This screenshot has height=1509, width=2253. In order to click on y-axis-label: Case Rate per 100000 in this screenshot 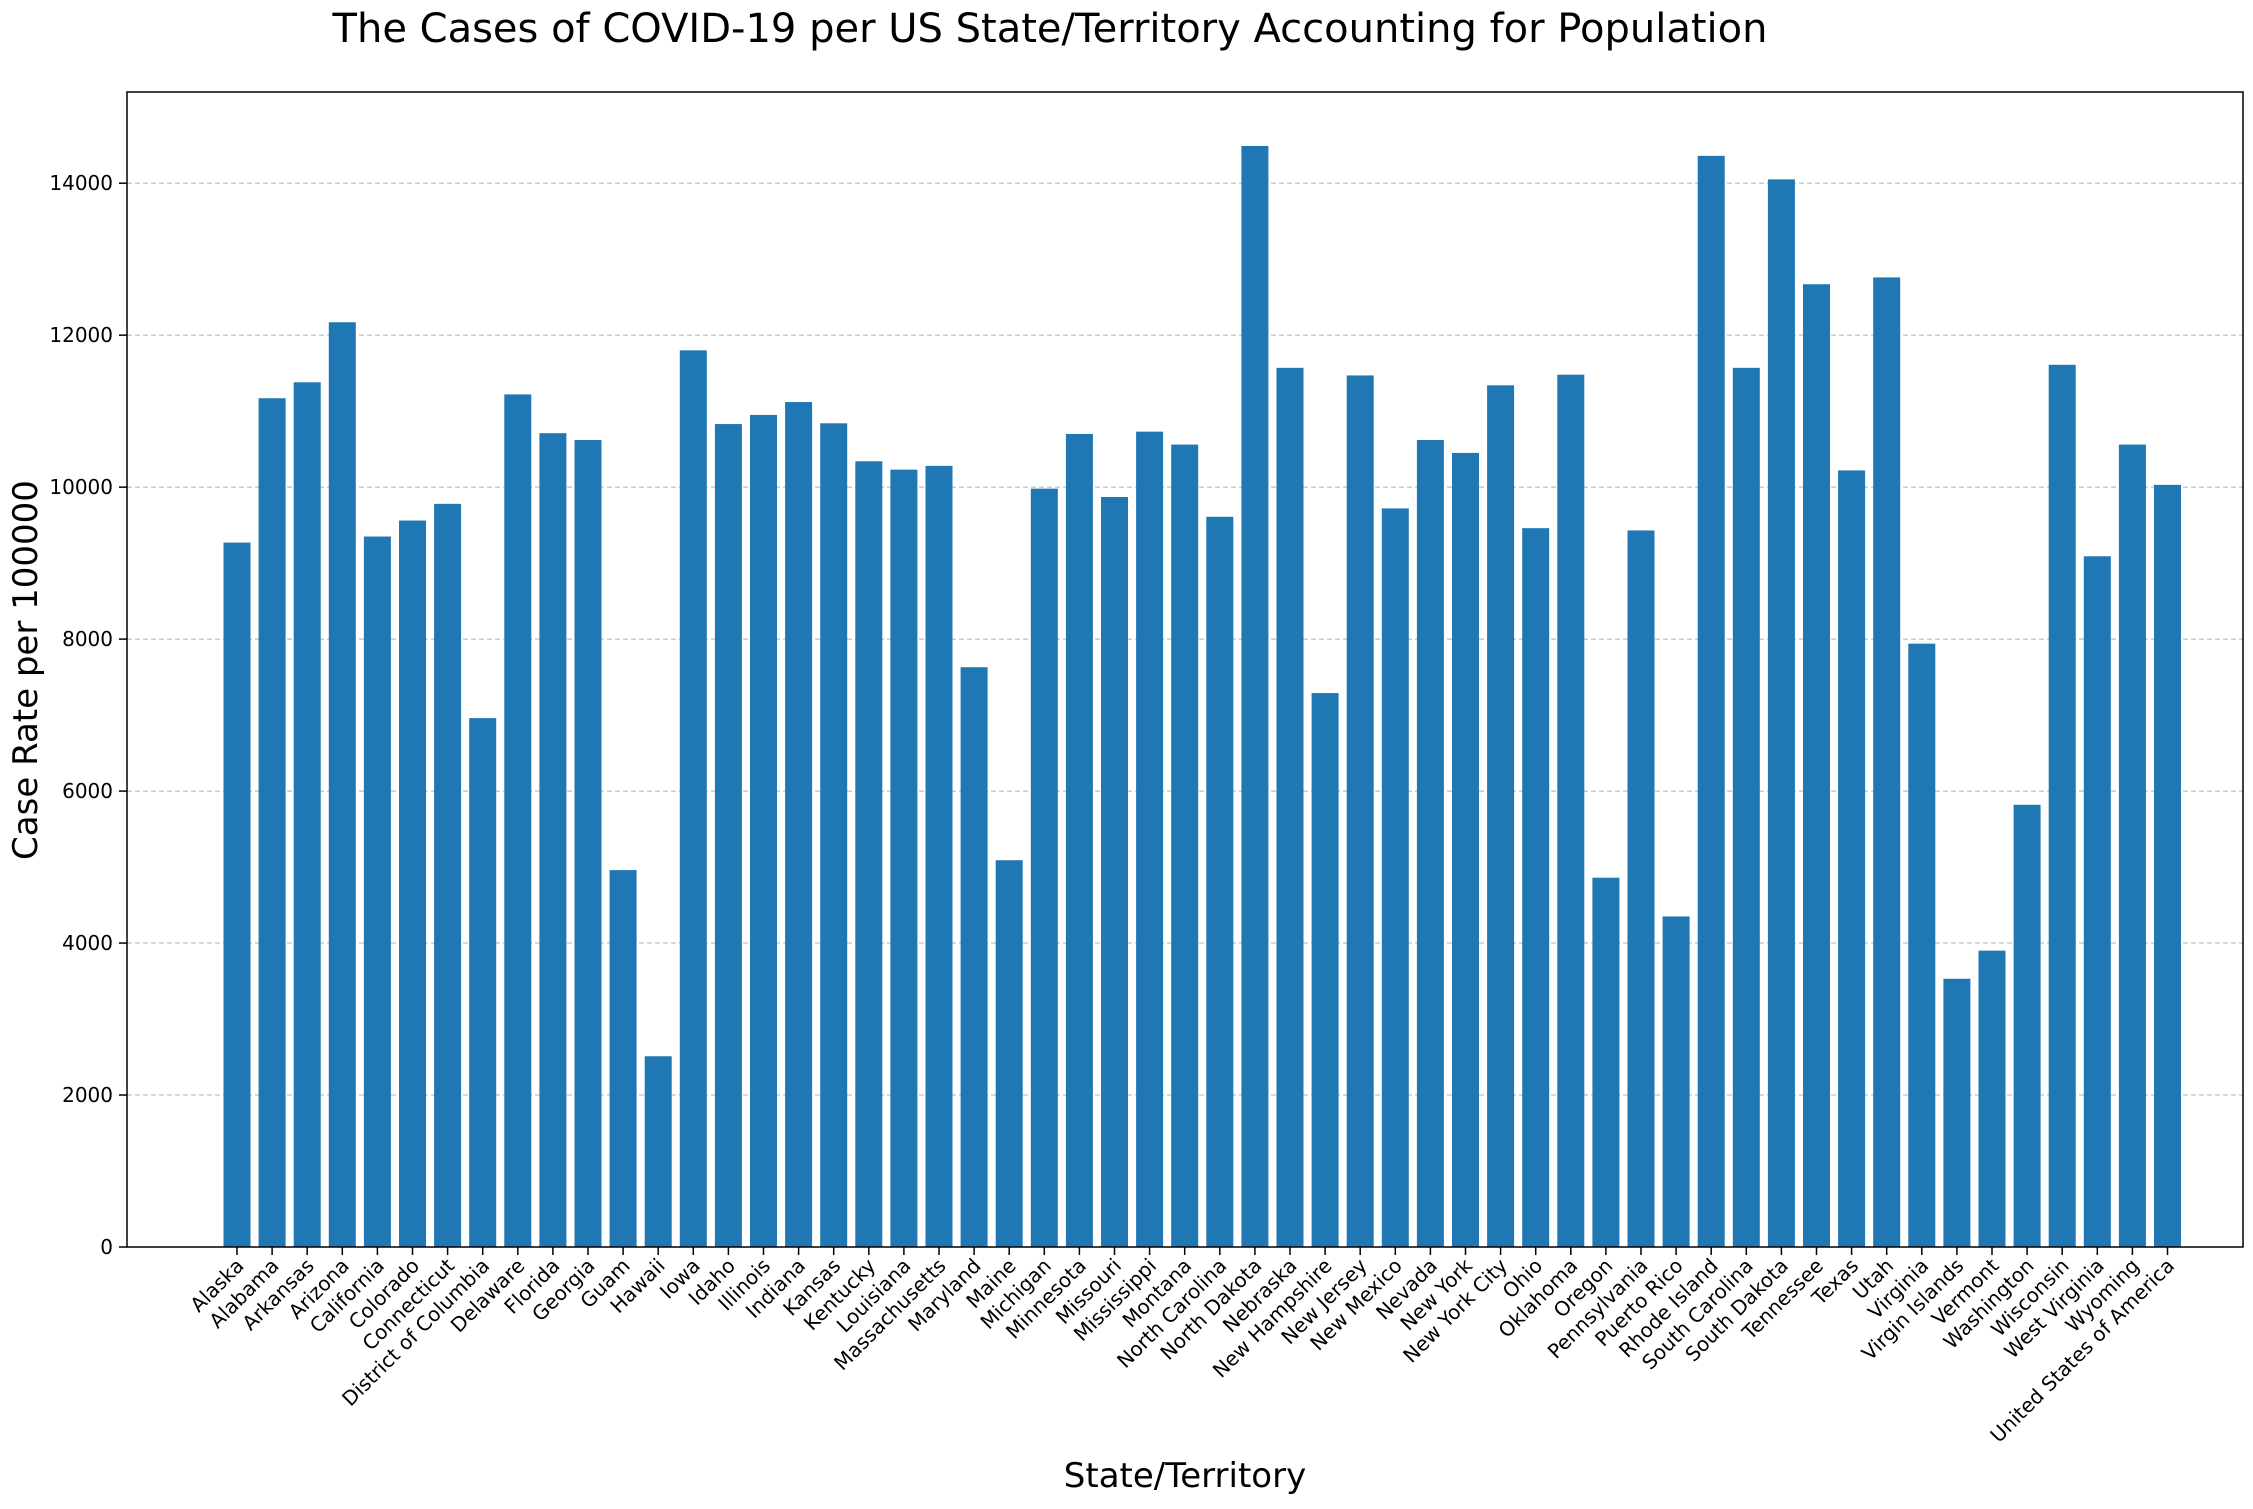, I will do `click(26, 670)`.